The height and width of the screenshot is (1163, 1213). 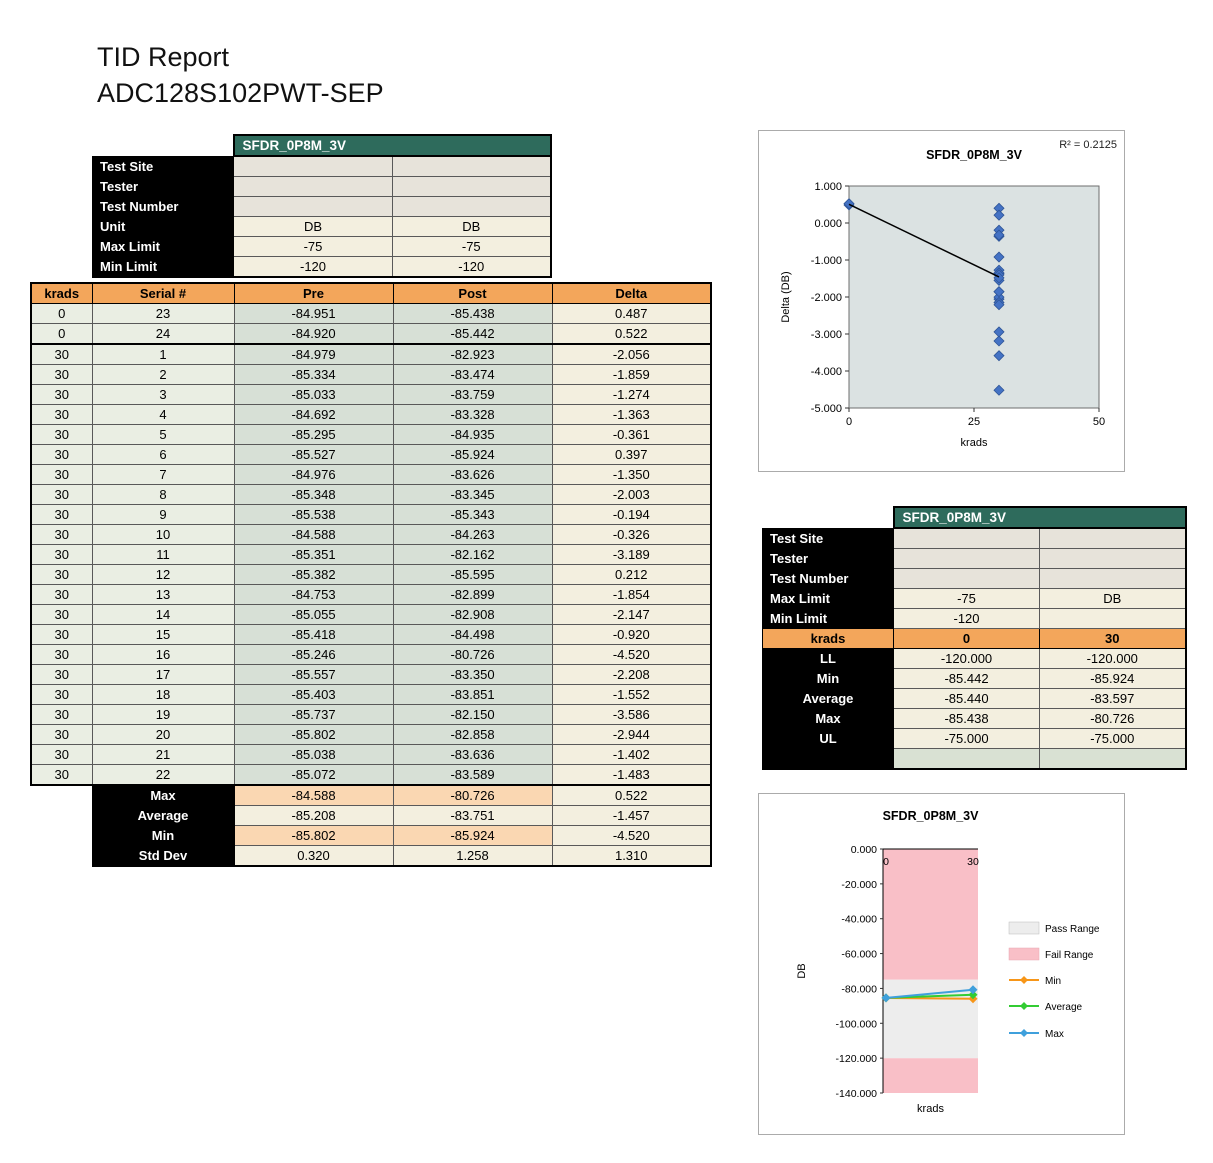 I want to click on row-label, so click(x=828, y=759).